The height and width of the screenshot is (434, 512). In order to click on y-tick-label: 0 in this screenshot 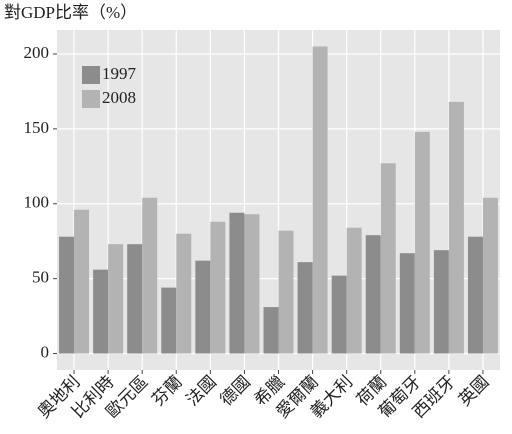, I will do `click(45, 351)`.